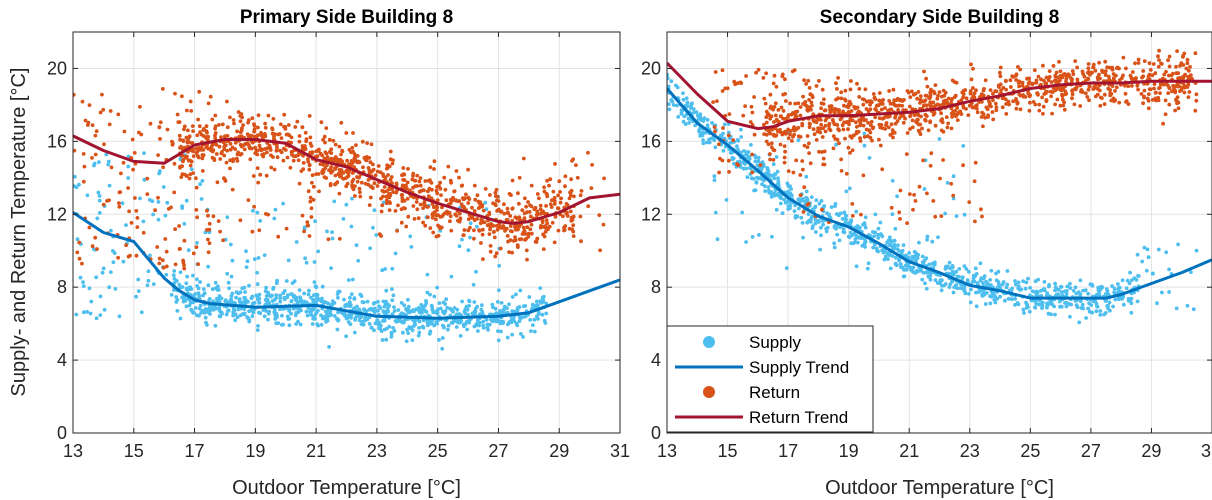  What do you see at coordinates (346, 488) in the screenshot?
I see `x-axis-label: Outdoor Temperature [°C]` at bounding box center [346, 488].